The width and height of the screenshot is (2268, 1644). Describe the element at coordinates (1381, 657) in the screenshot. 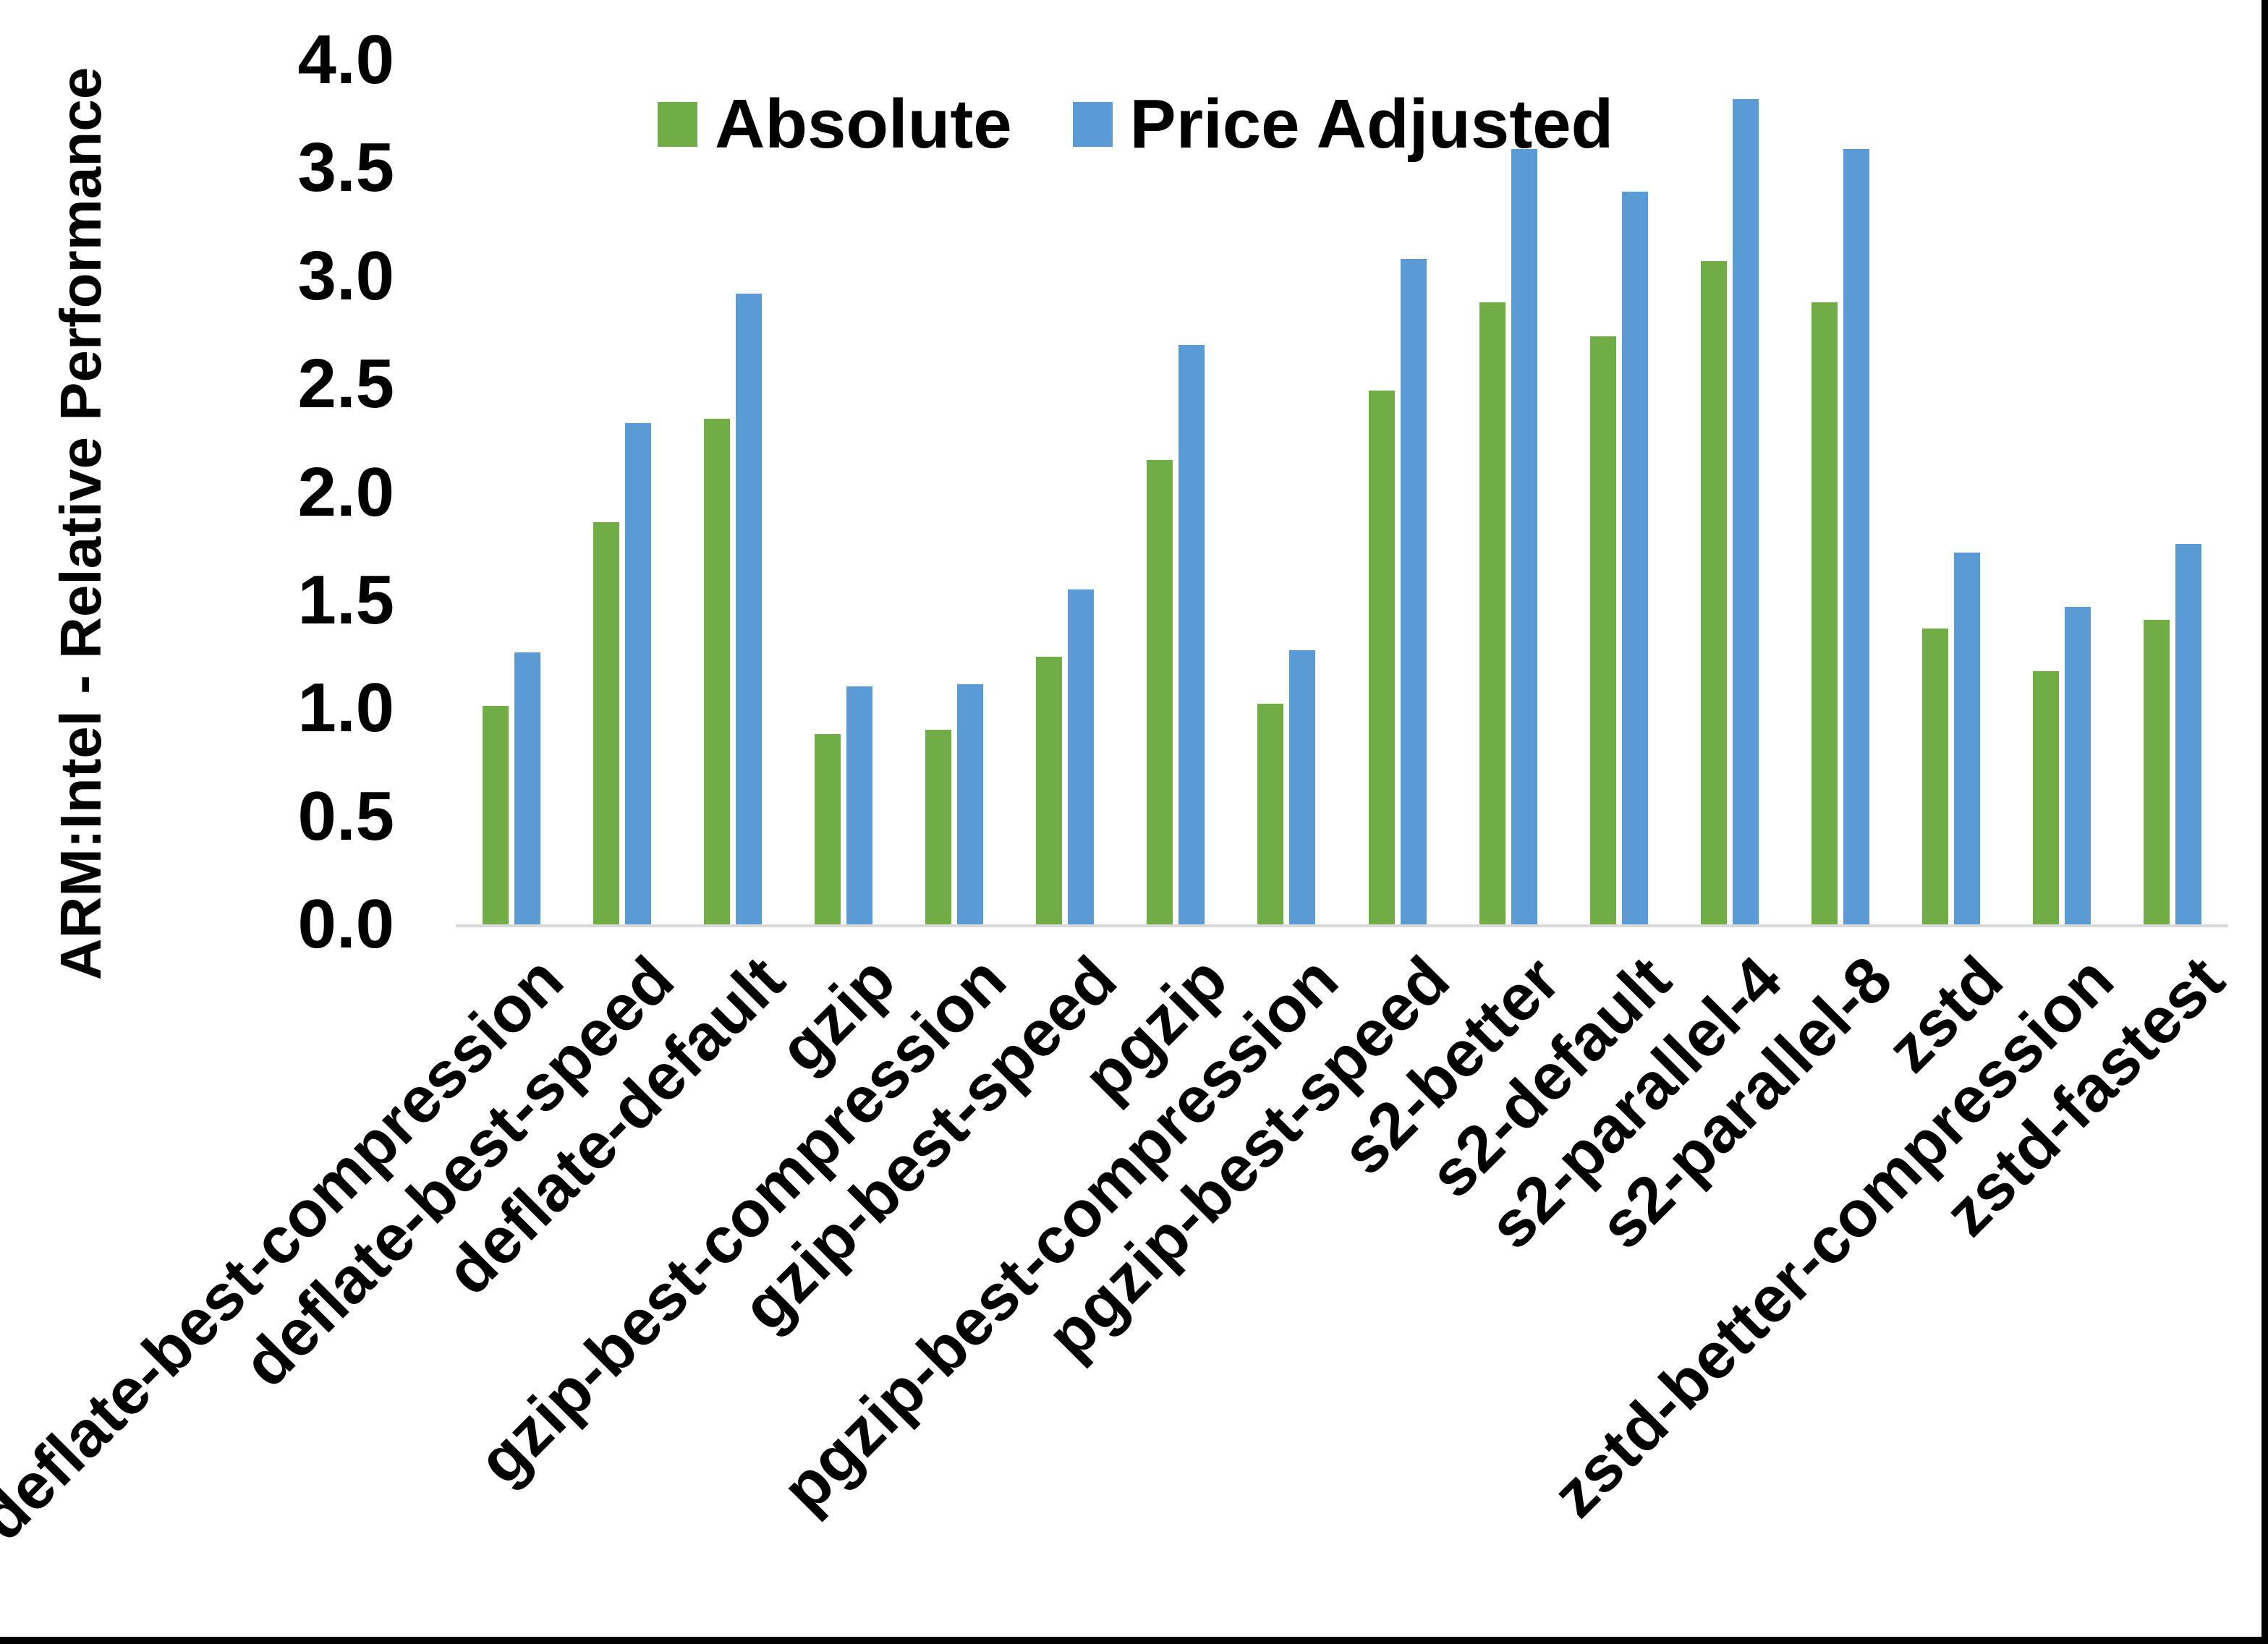

I see `bar-absolute-pgzip-best-speed` at that location.